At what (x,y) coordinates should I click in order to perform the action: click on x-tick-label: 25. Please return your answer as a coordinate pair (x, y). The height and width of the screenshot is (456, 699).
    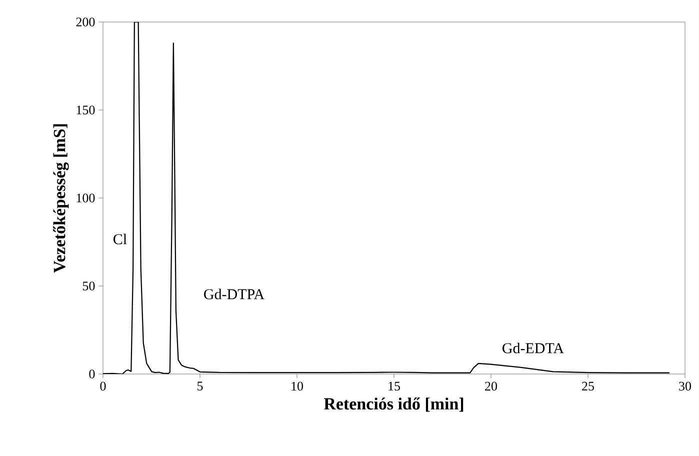
    Looking at the image, I should click on (588, 386).